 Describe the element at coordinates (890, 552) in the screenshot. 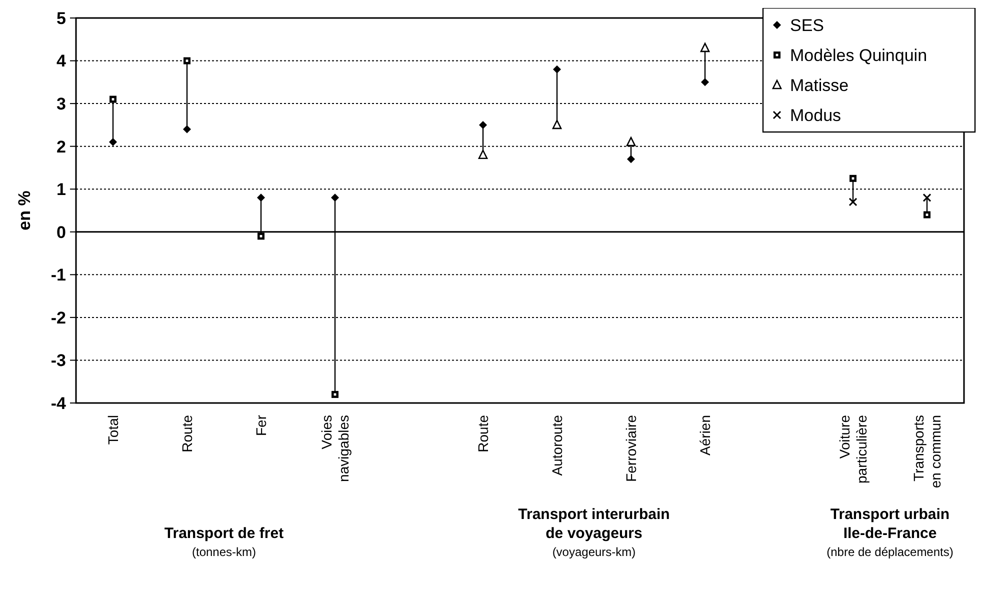

I see `text: (nbre de déplacements)` at that location.